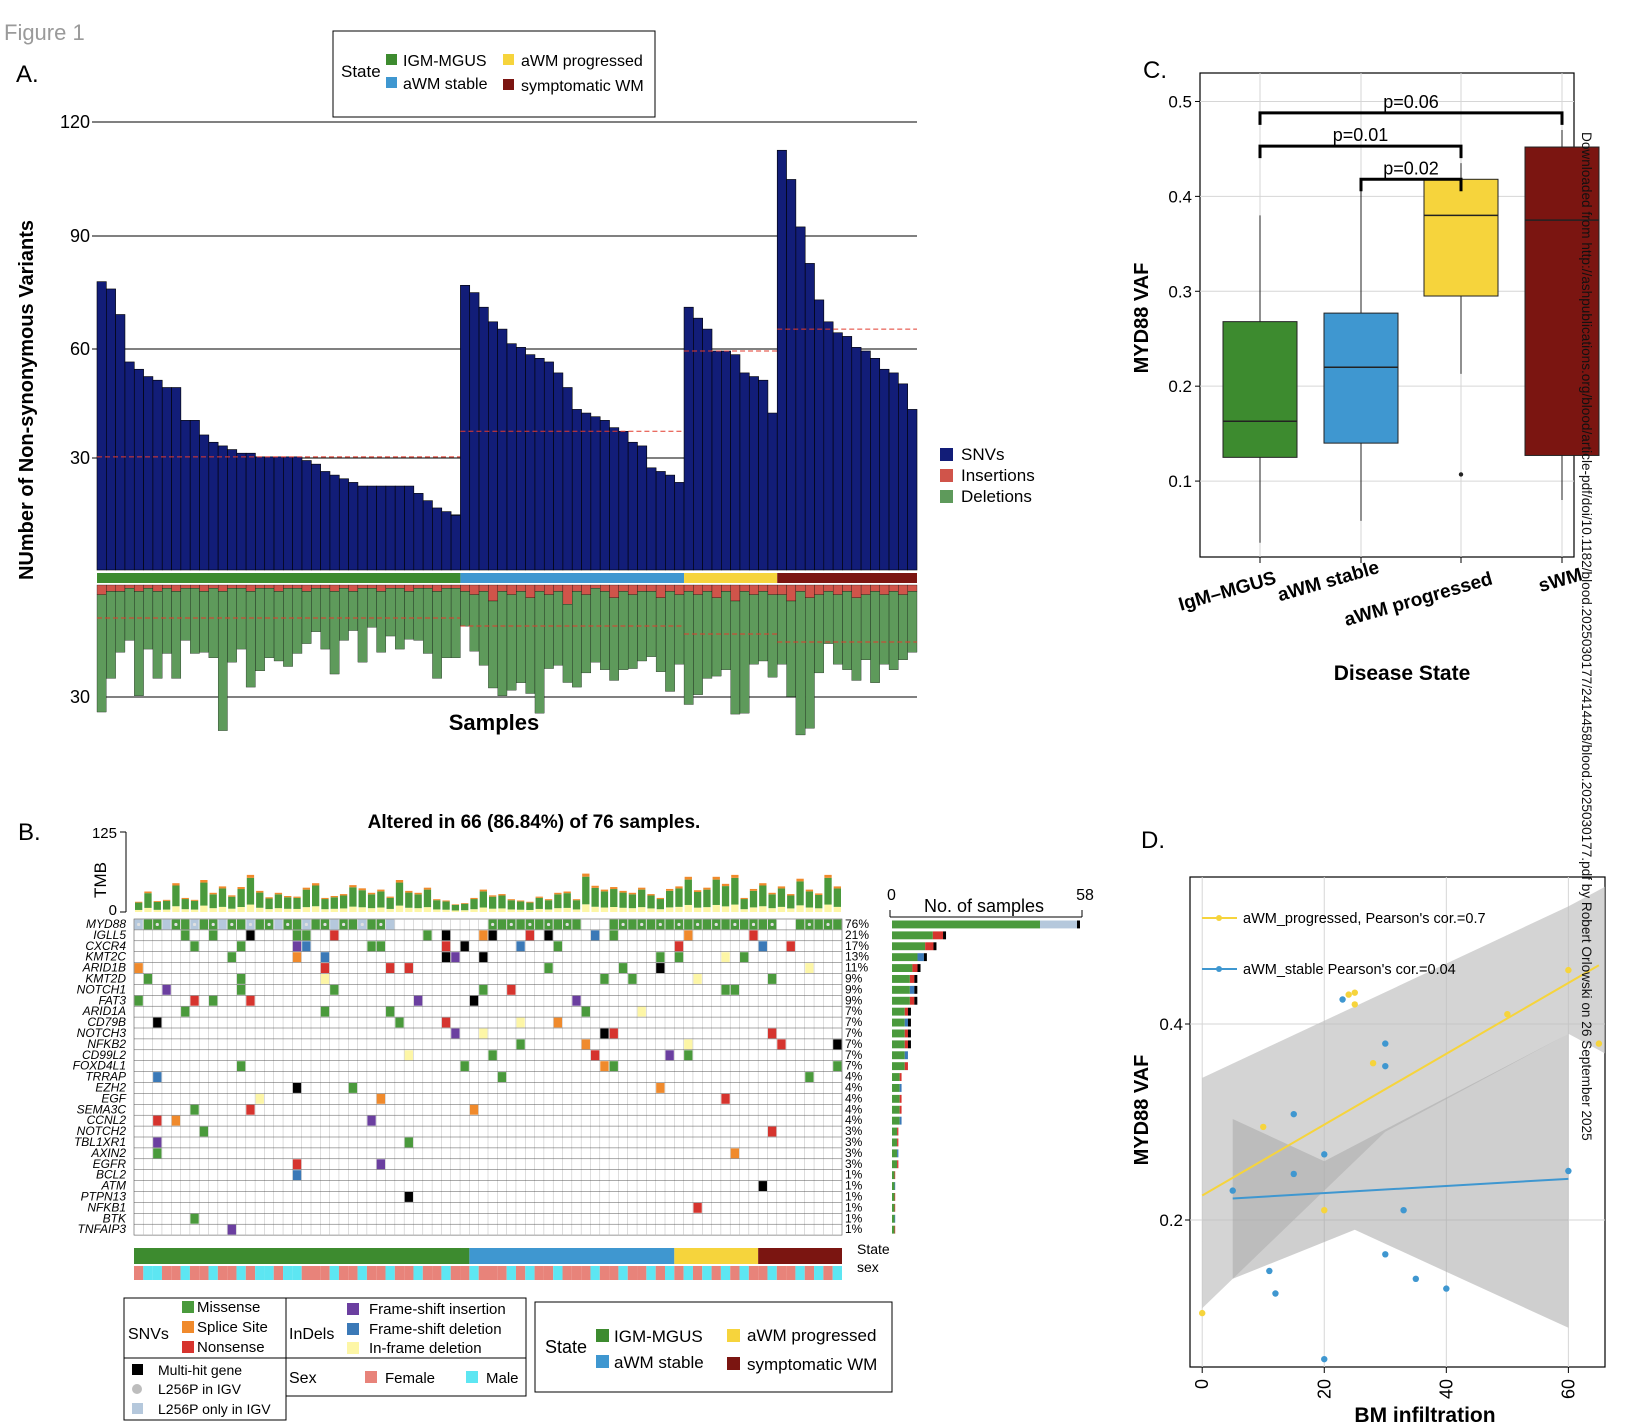 The height and width of the screenshot is (1428, 1632). I want to click on count-bar-igll5, so click(912, 935).